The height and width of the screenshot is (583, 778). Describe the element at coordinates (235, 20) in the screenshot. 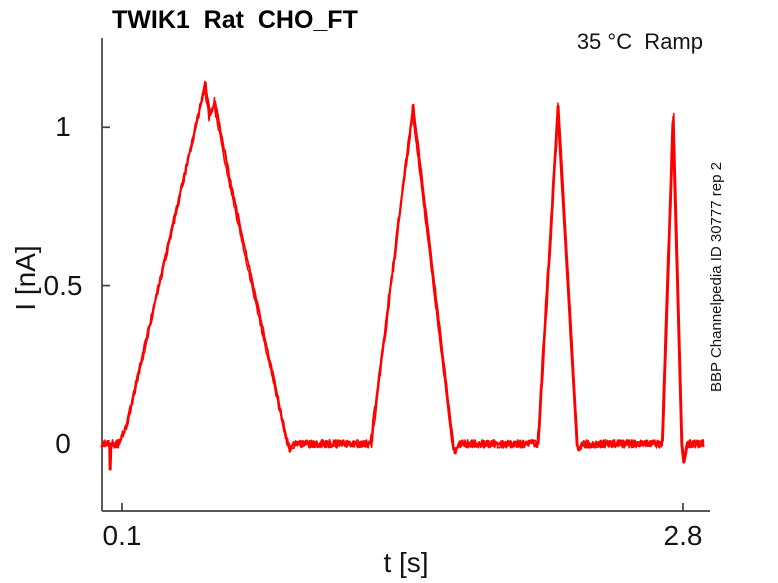

I see `chart-title: TWIK1 Rat CHO_FT` at that location.